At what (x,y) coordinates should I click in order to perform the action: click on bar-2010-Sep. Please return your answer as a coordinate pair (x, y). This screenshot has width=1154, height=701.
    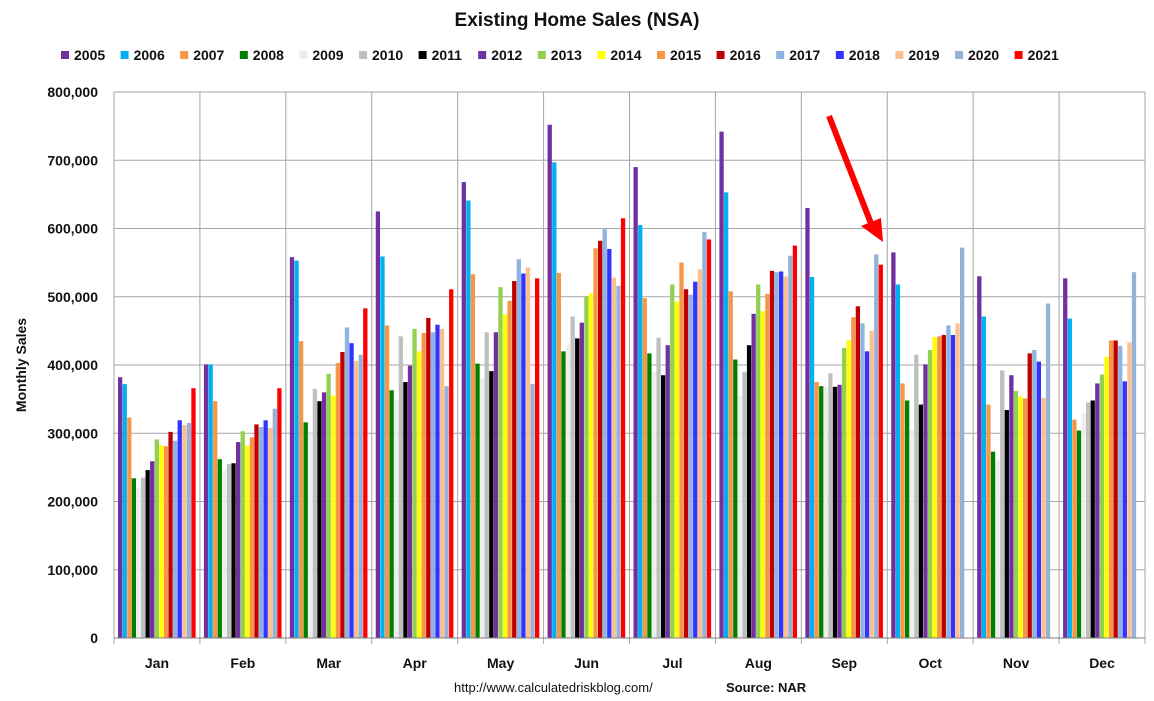
    Looking at the image, I should click on (830, 505).